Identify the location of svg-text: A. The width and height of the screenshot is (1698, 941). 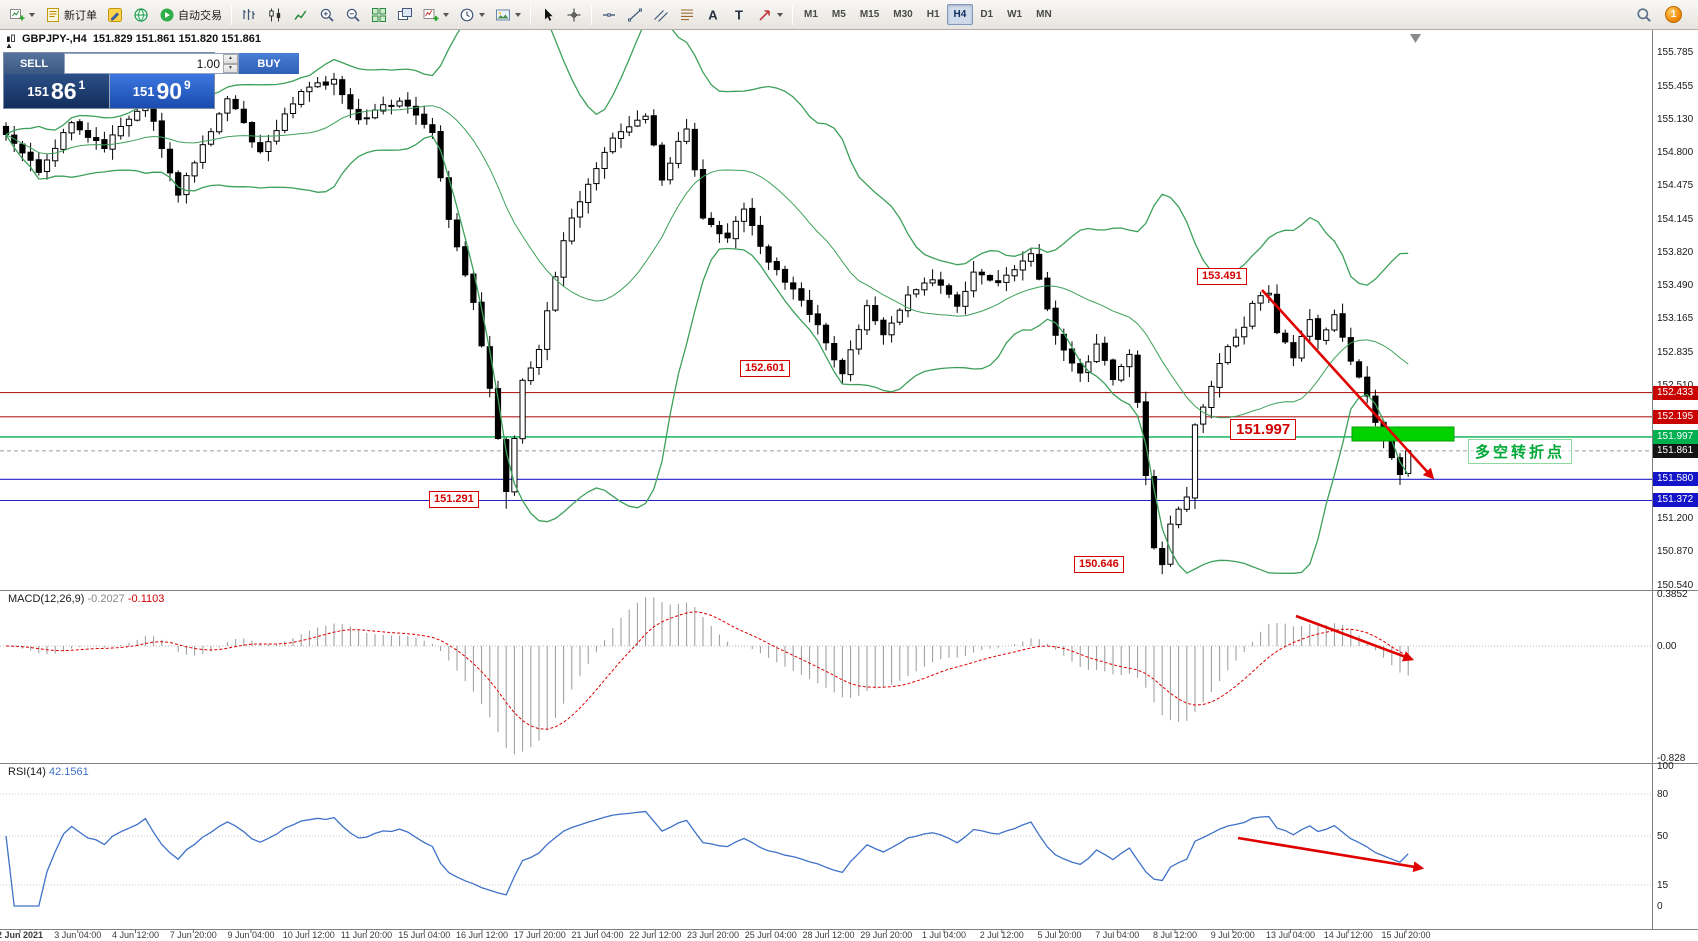
(713, 14).